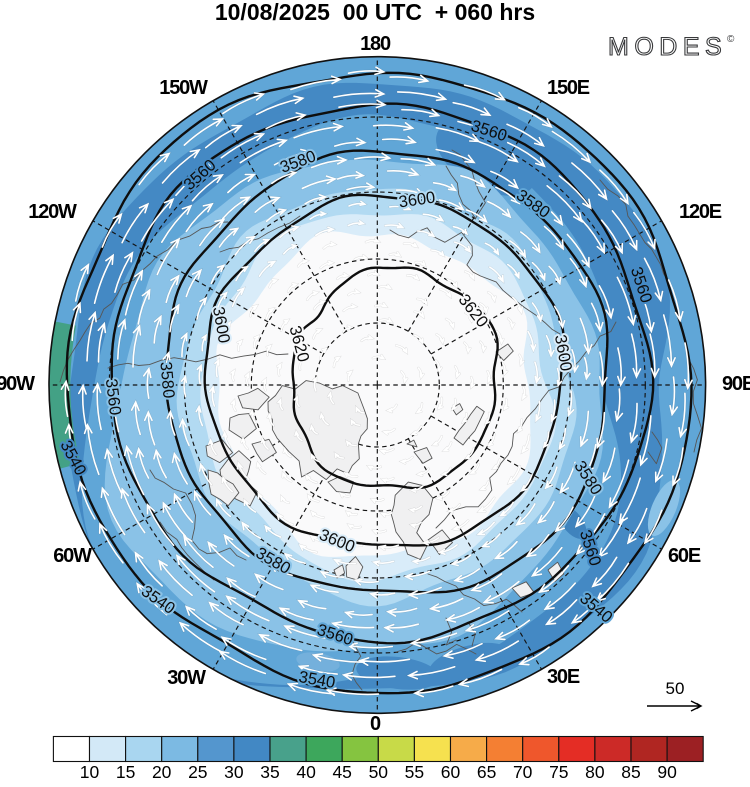 This screenshot has height=787, width=750. What do you see at coordinates (667, 772) in the screenshot?
I see `svg-text: 90` at bounding box center [667, 772].